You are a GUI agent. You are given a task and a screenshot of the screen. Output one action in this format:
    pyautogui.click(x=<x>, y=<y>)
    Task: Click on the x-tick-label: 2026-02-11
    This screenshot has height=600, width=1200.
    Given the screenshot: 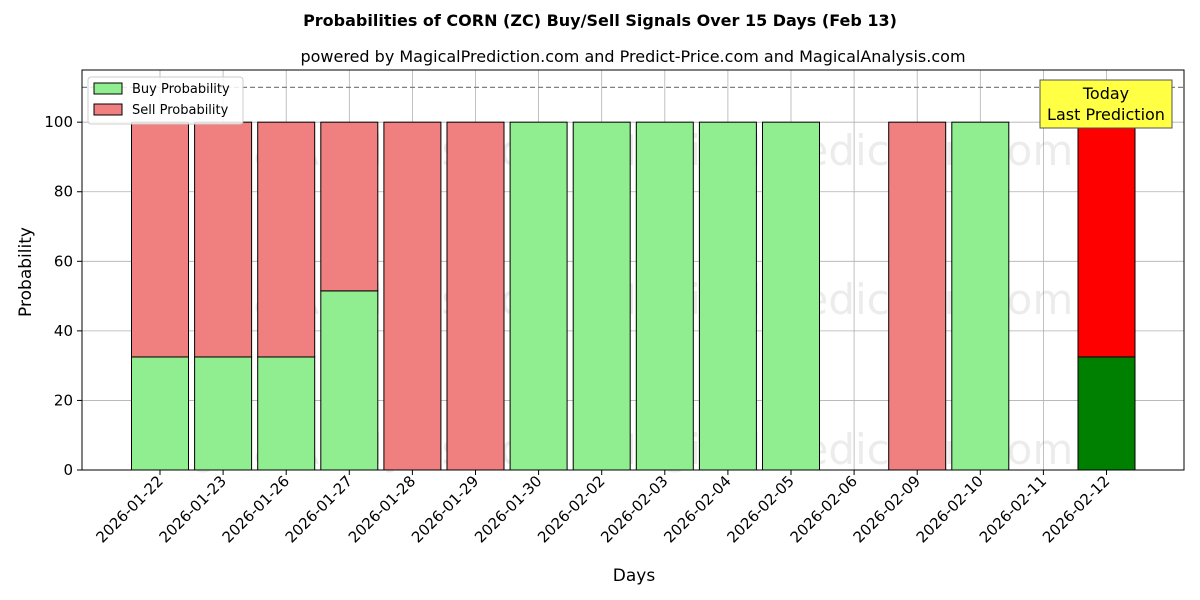 What is the action you would take?
    pyautogui.click(x=1013, y=509)
    